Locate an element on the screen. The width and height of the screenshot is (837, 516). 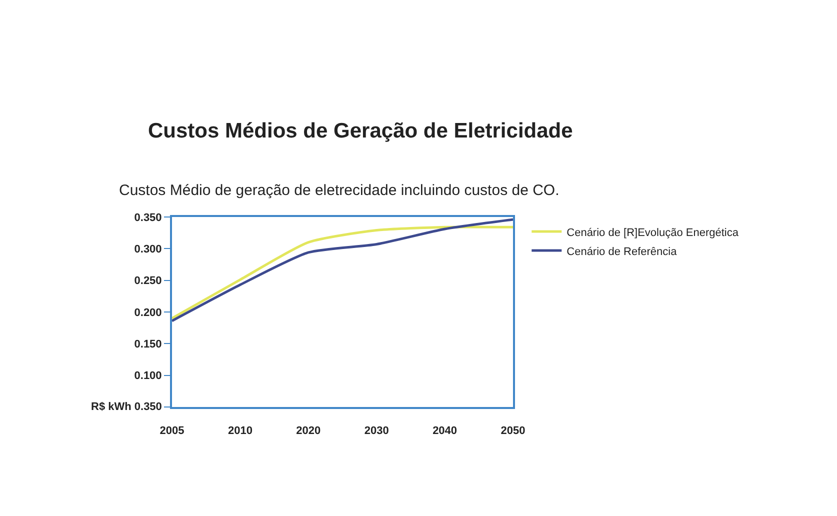
y-tick-label: 0.300 is located at coordinates (148, 250).